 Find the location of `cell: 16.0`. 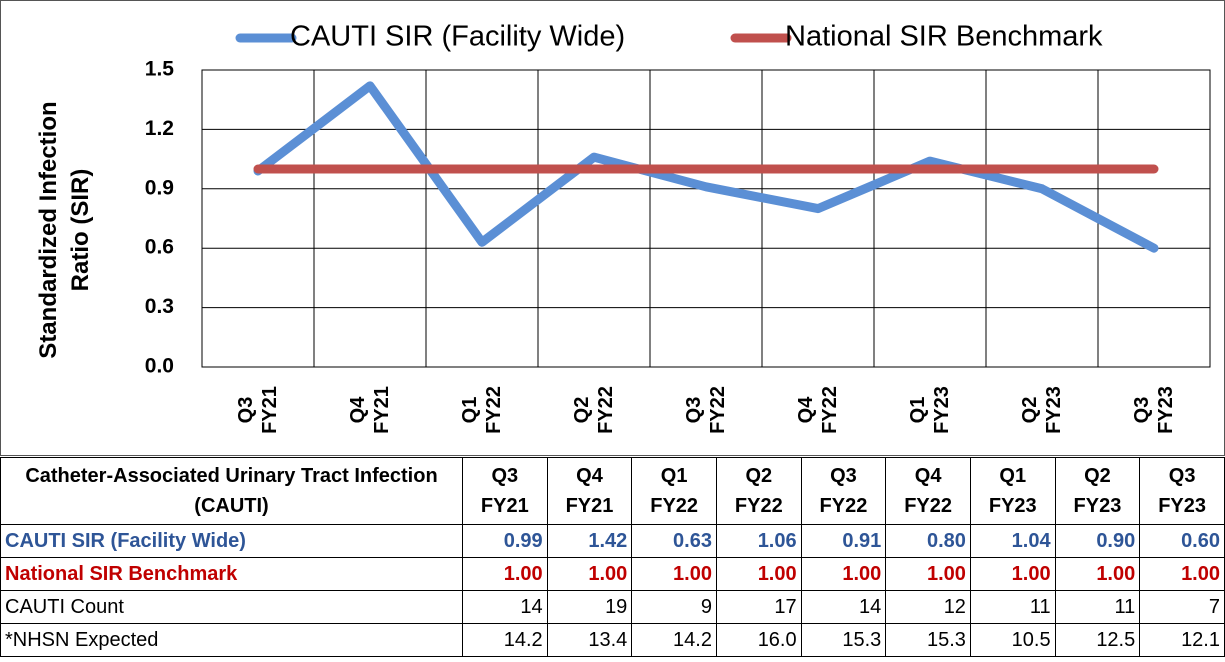

cell: 16.0 is located at coordinates (758, 640).